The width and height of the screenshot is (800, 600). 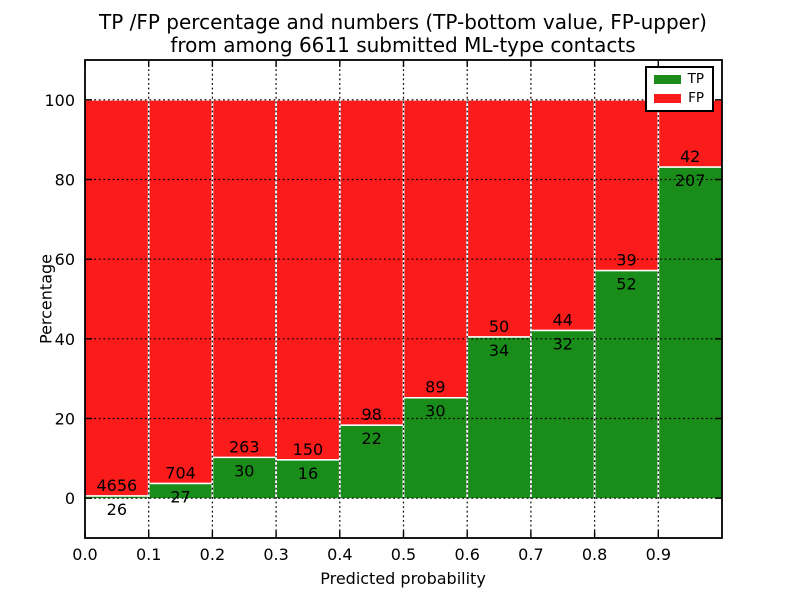 I want to click on y-tick-label-80: 80, so click(x=65, y=180).